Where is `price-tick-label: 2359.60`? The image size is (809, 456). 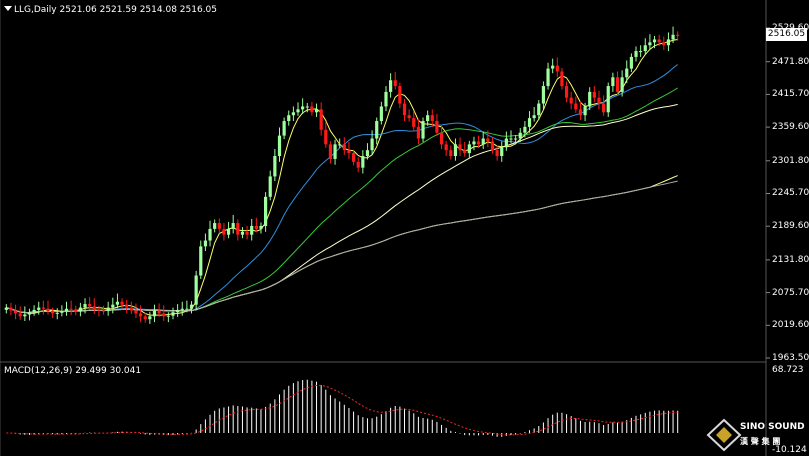
price-tick-label: 2359.60 is located at coordinates (790, 127).